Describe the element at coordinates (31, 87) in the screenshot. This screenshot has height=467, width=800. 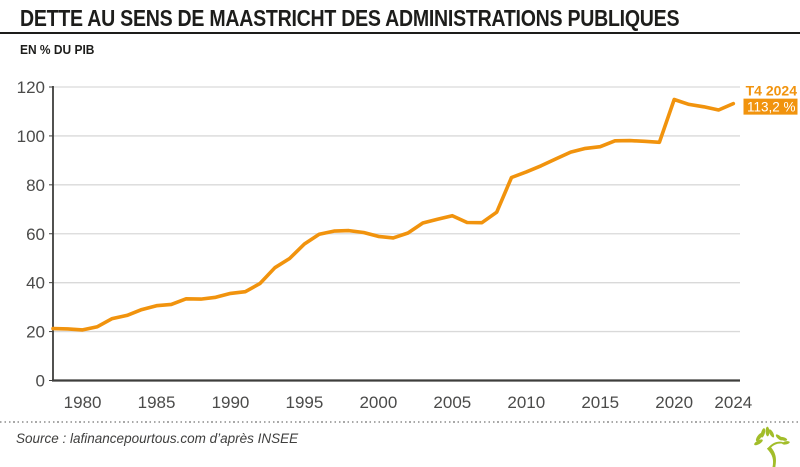
I see `y-axis-label: 120` at that location.